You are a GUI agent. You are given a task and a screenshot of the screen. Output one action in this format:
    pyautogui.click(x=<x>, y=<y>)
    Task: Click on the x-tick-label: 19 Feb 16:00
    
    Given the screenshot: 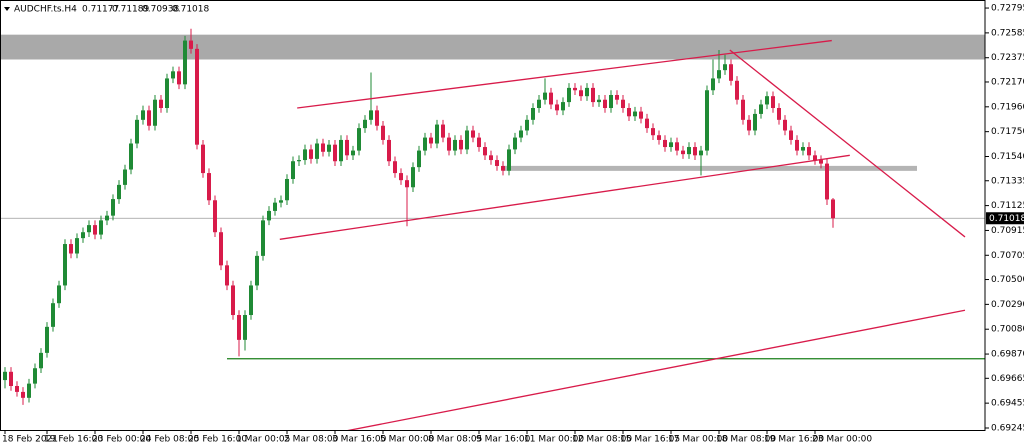 What is the action you would take?
    pyautogui.click(x=73, y=440)
    